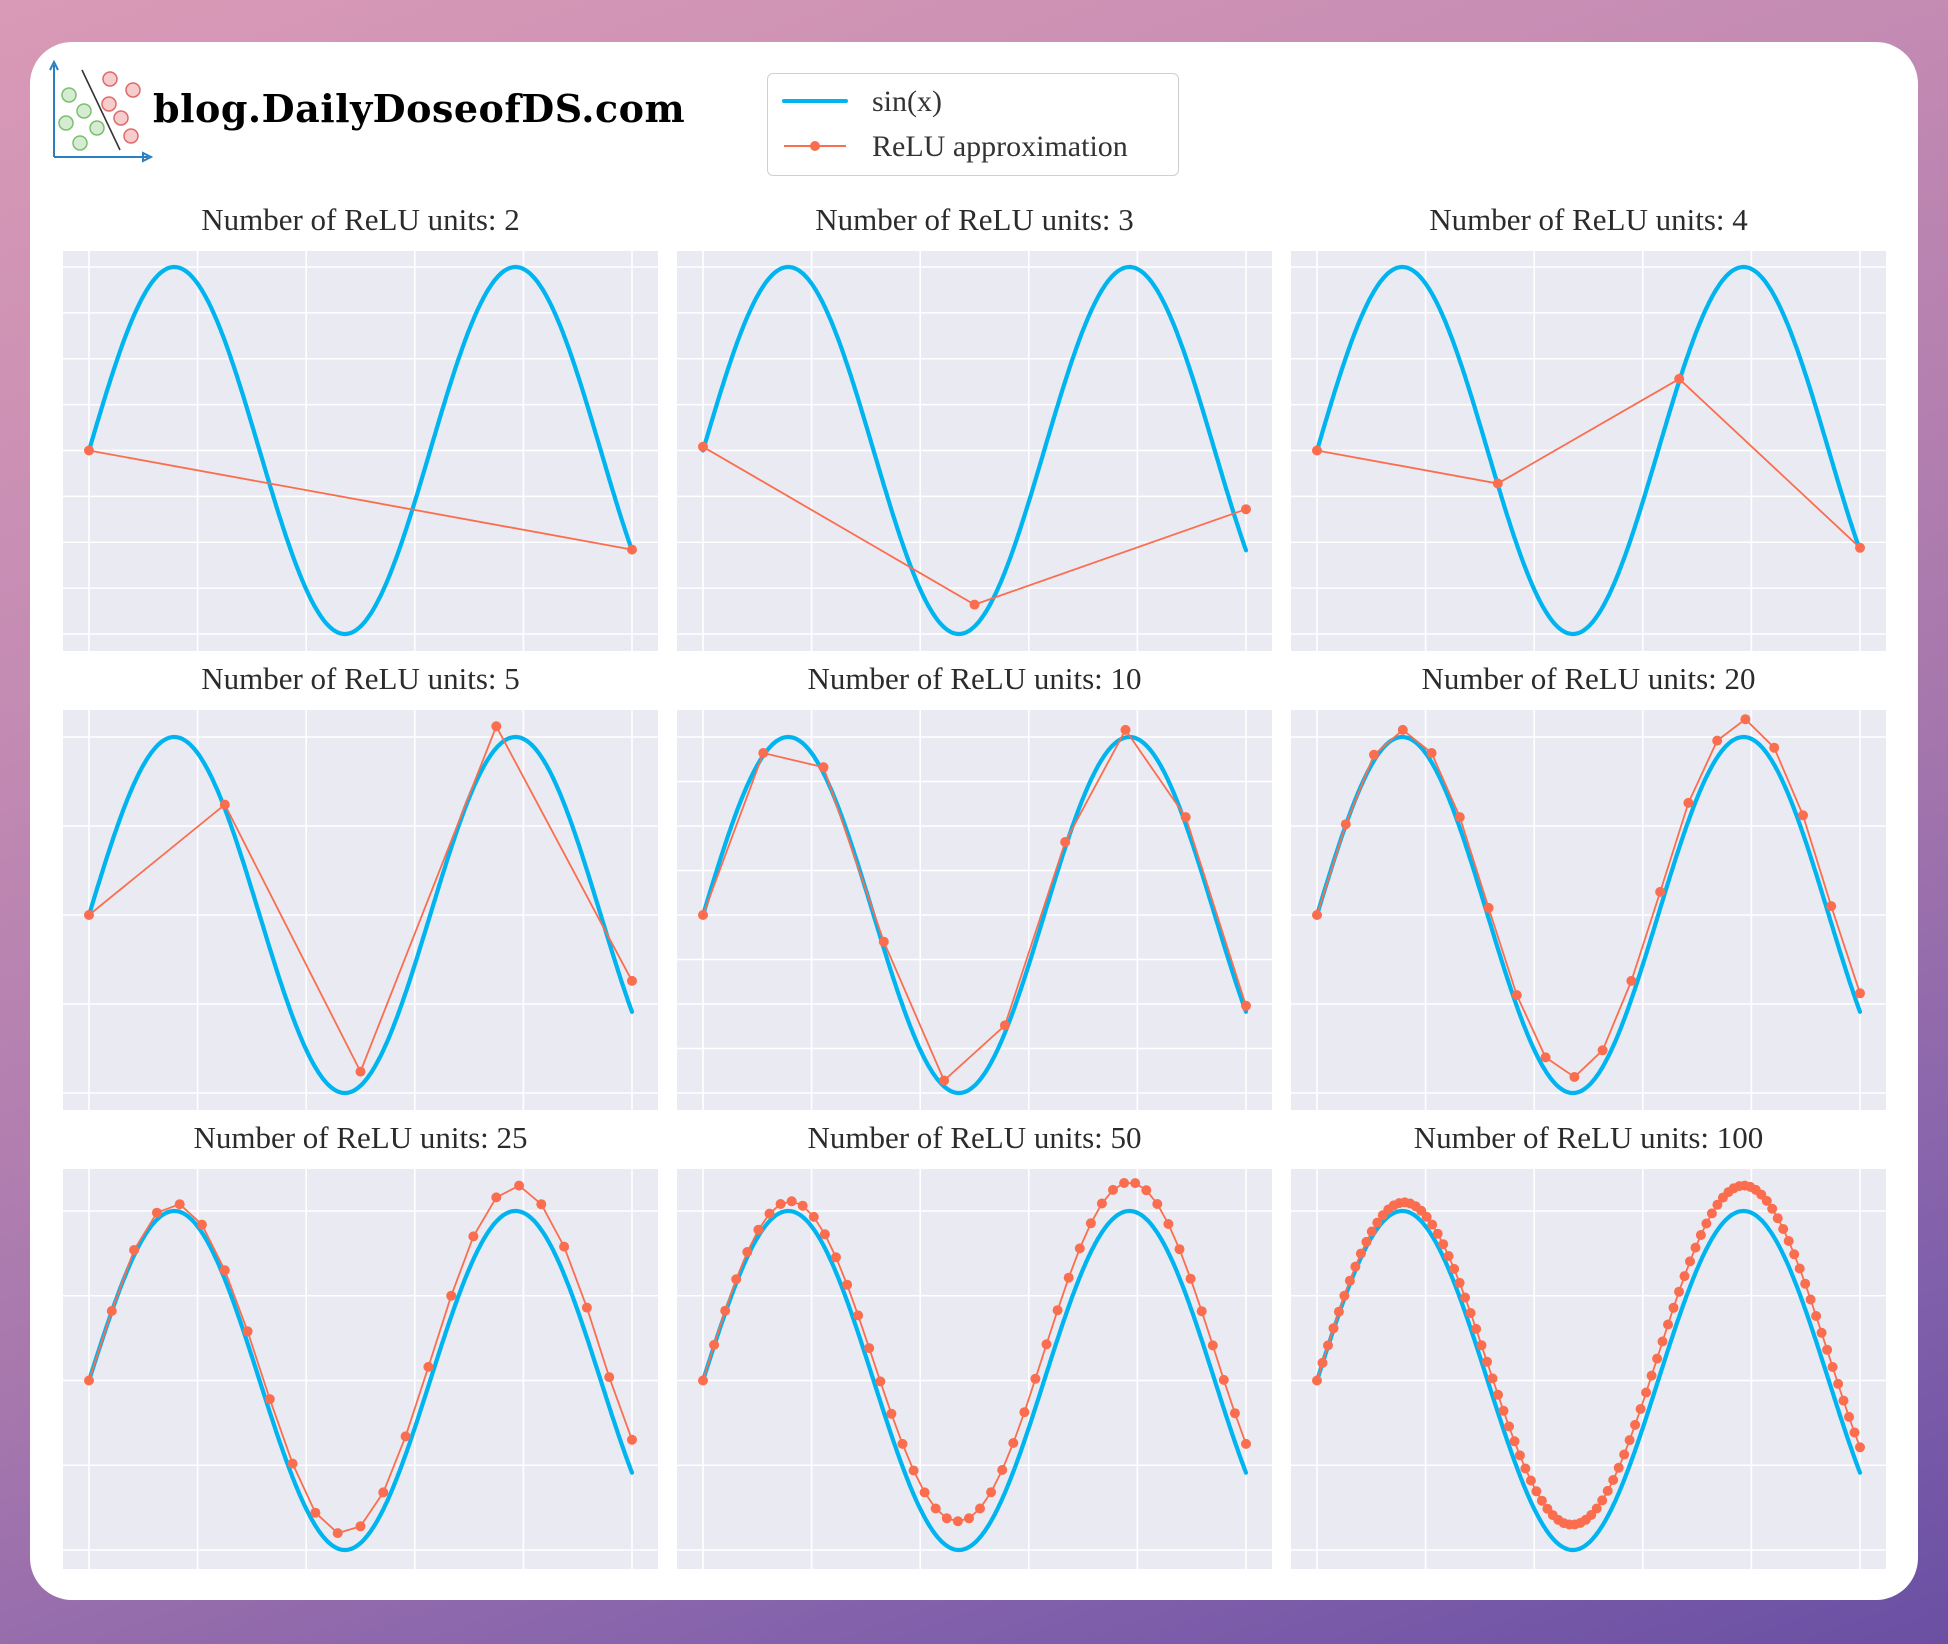  I want to click on subplot-title: Number of ReLU units: 5, so click(360, 678).